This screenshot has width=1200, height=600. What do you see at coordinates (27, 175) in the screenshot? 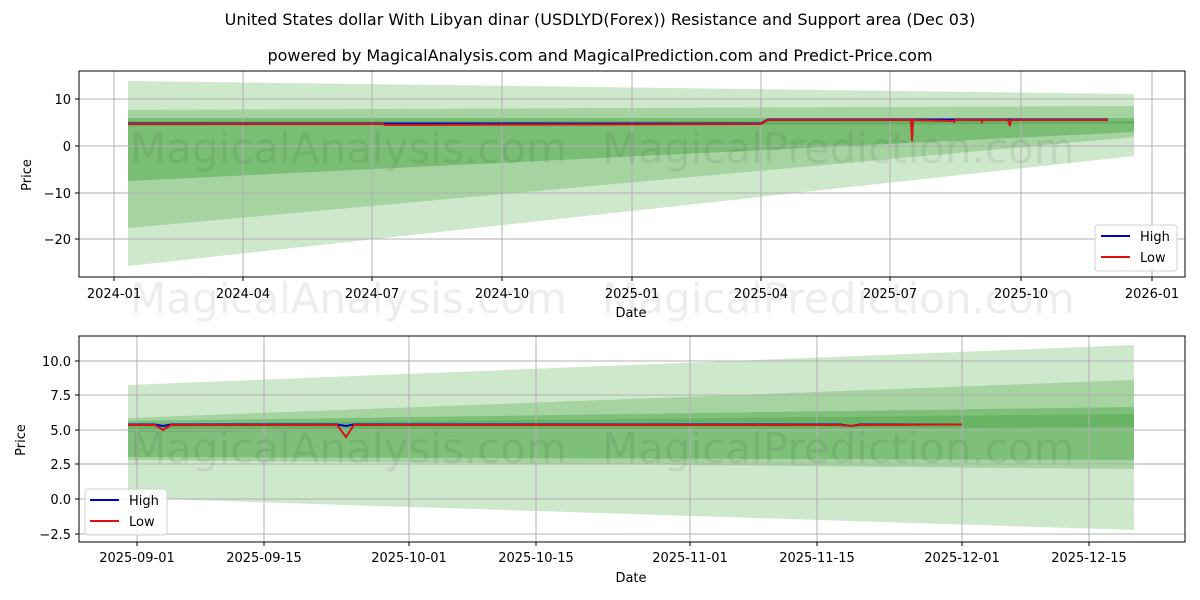
I see `top-y-axis-label: Price` at bounding box center [27, 175].